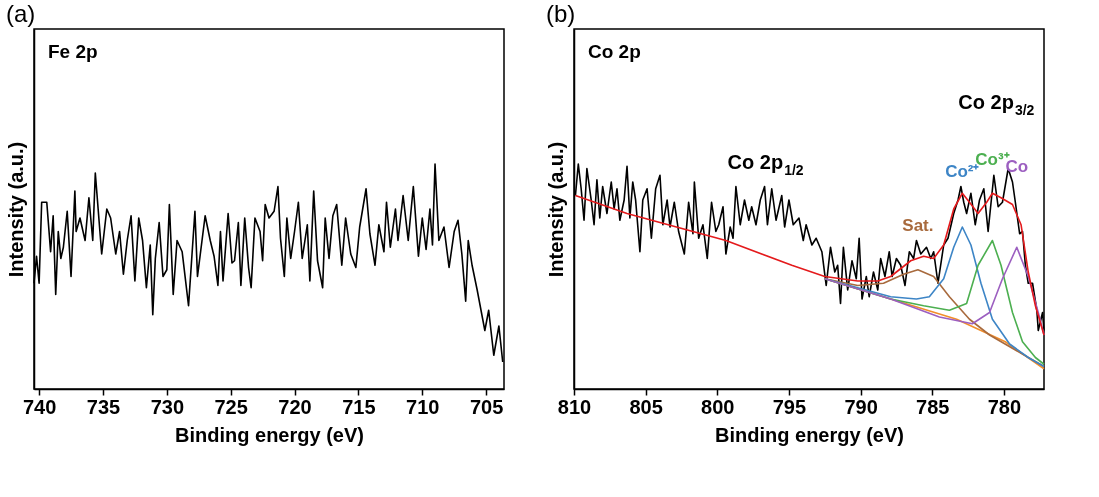 The height and width of the screenshot is (497, 1099). I want to click on x-tick-label: 720, so click(295, 406).